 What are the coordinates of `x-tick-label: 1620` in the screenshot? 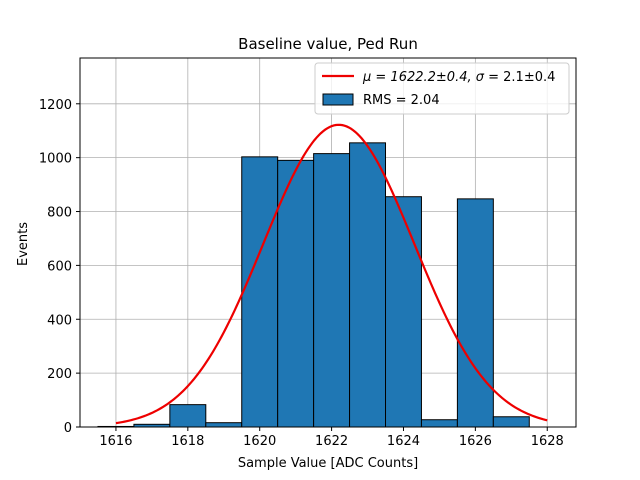 It's located at (259, 441).